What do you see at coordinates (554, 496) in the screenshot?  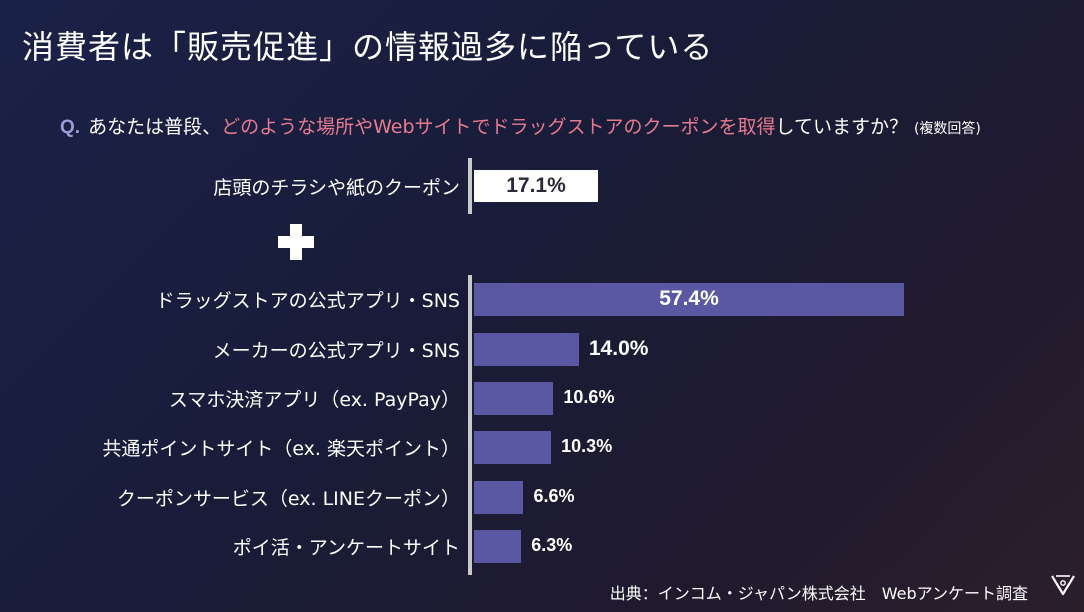 I see `data-label: 6.6%` at bounding box center [554, 496].